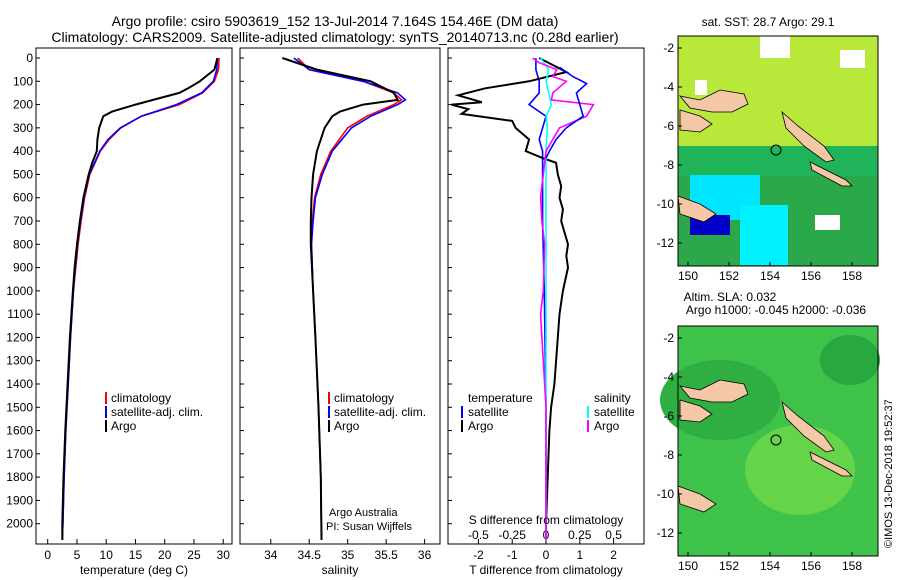 The width and height of the screenshot is (900, 580). What do you see at coordinates (310, 555) in the screenshot?
I see `x-tick-label: 34.5` at bounding box center [310, 555].